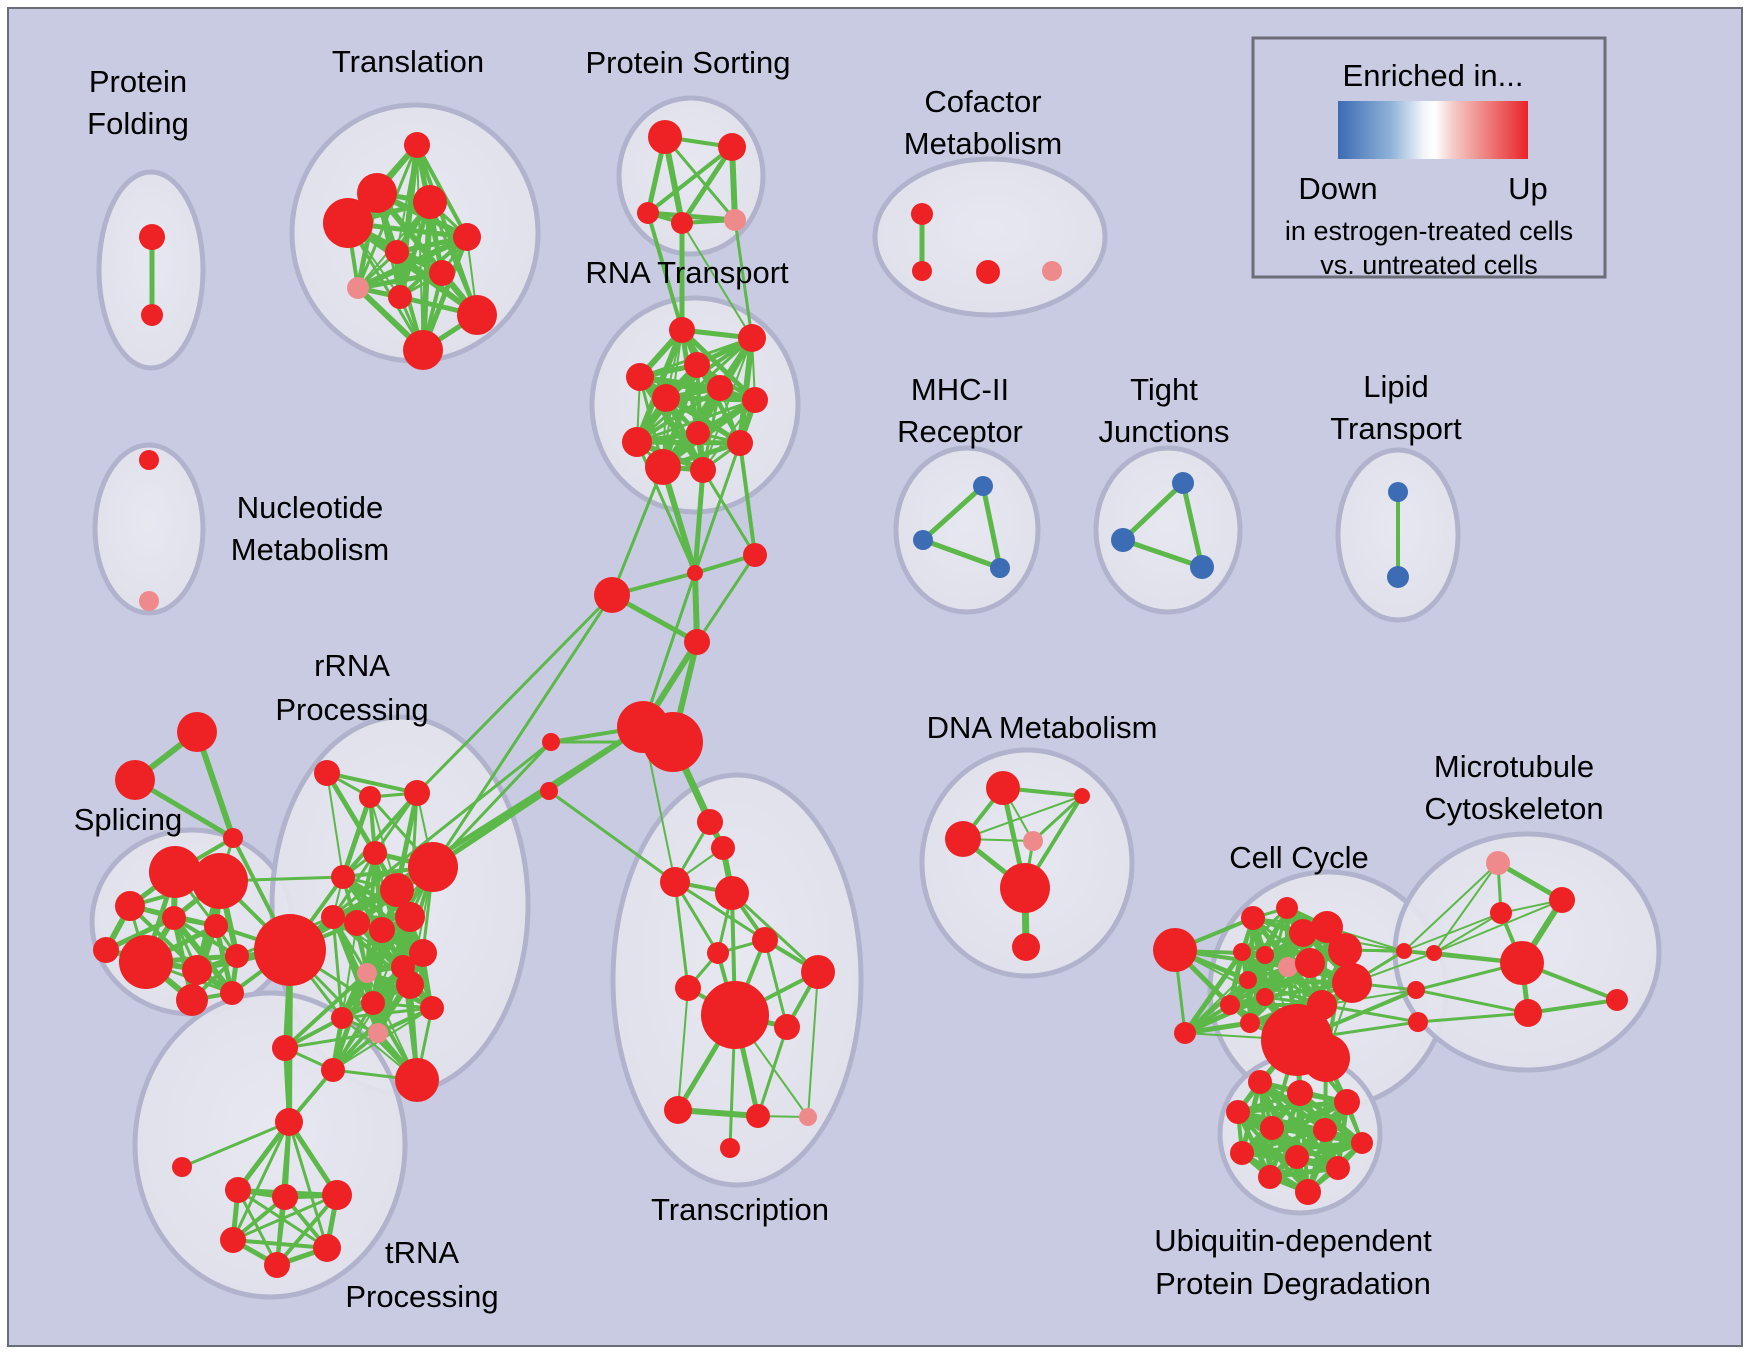 The height and width of the screenshot is (1360, 1750). What do you see at coordinates (138, 123) in the screenshot?
I see `cluster-label-pf: Folding` at bounding box center [138, 123].